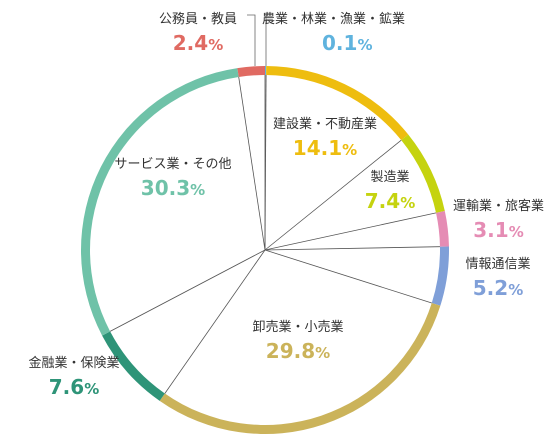  Describe the element at coordinates (187, 290) in the screenshot. I see `slice-divider-finance` at that location.